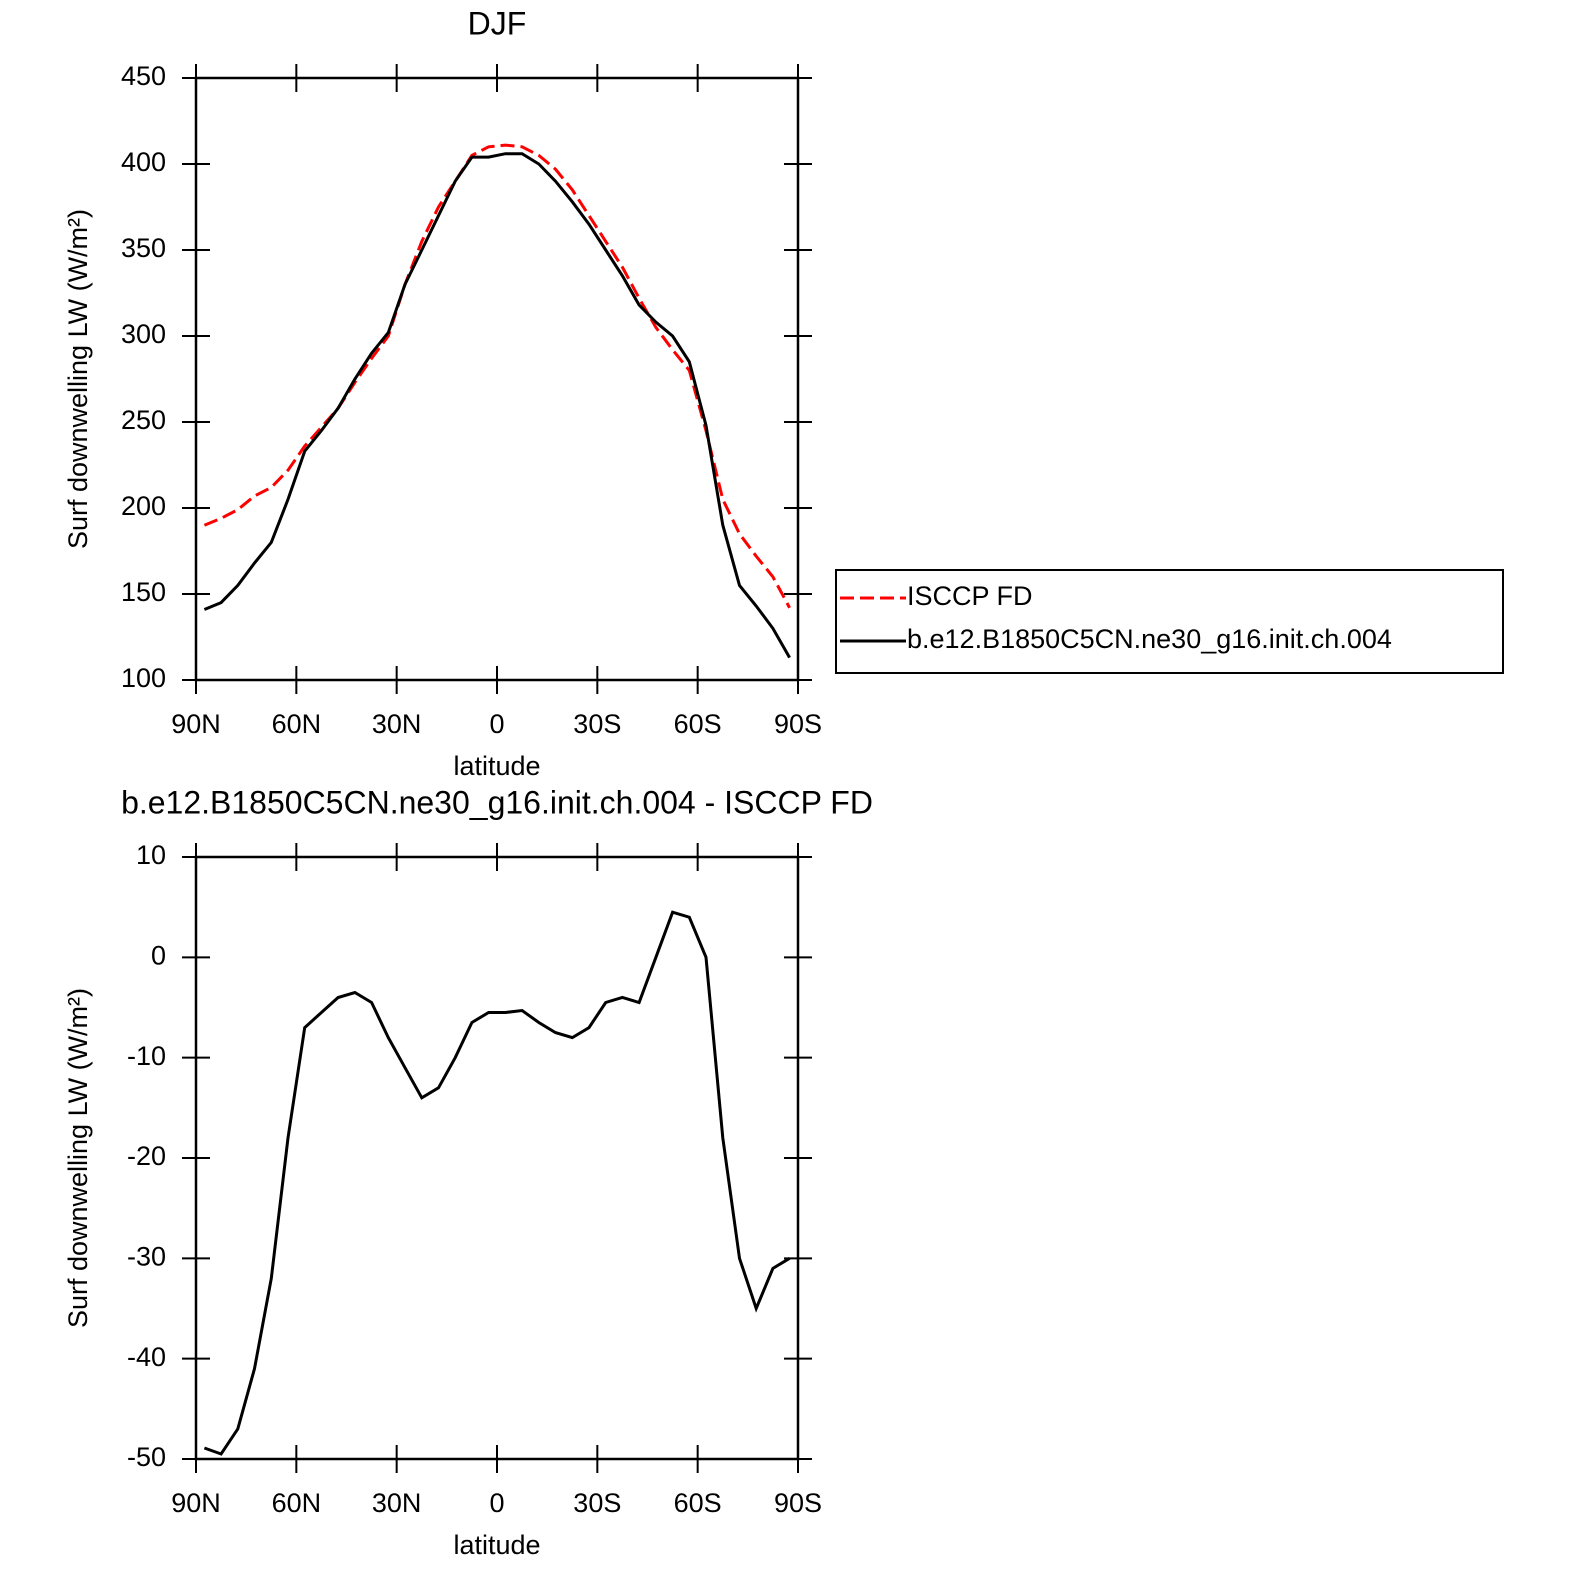 This screenshot has width=1569, height=1569. What do you see at coordinates (497, 23) in the screenshot?
I see `chart-title: DJF` at bounding box center [497, 23].